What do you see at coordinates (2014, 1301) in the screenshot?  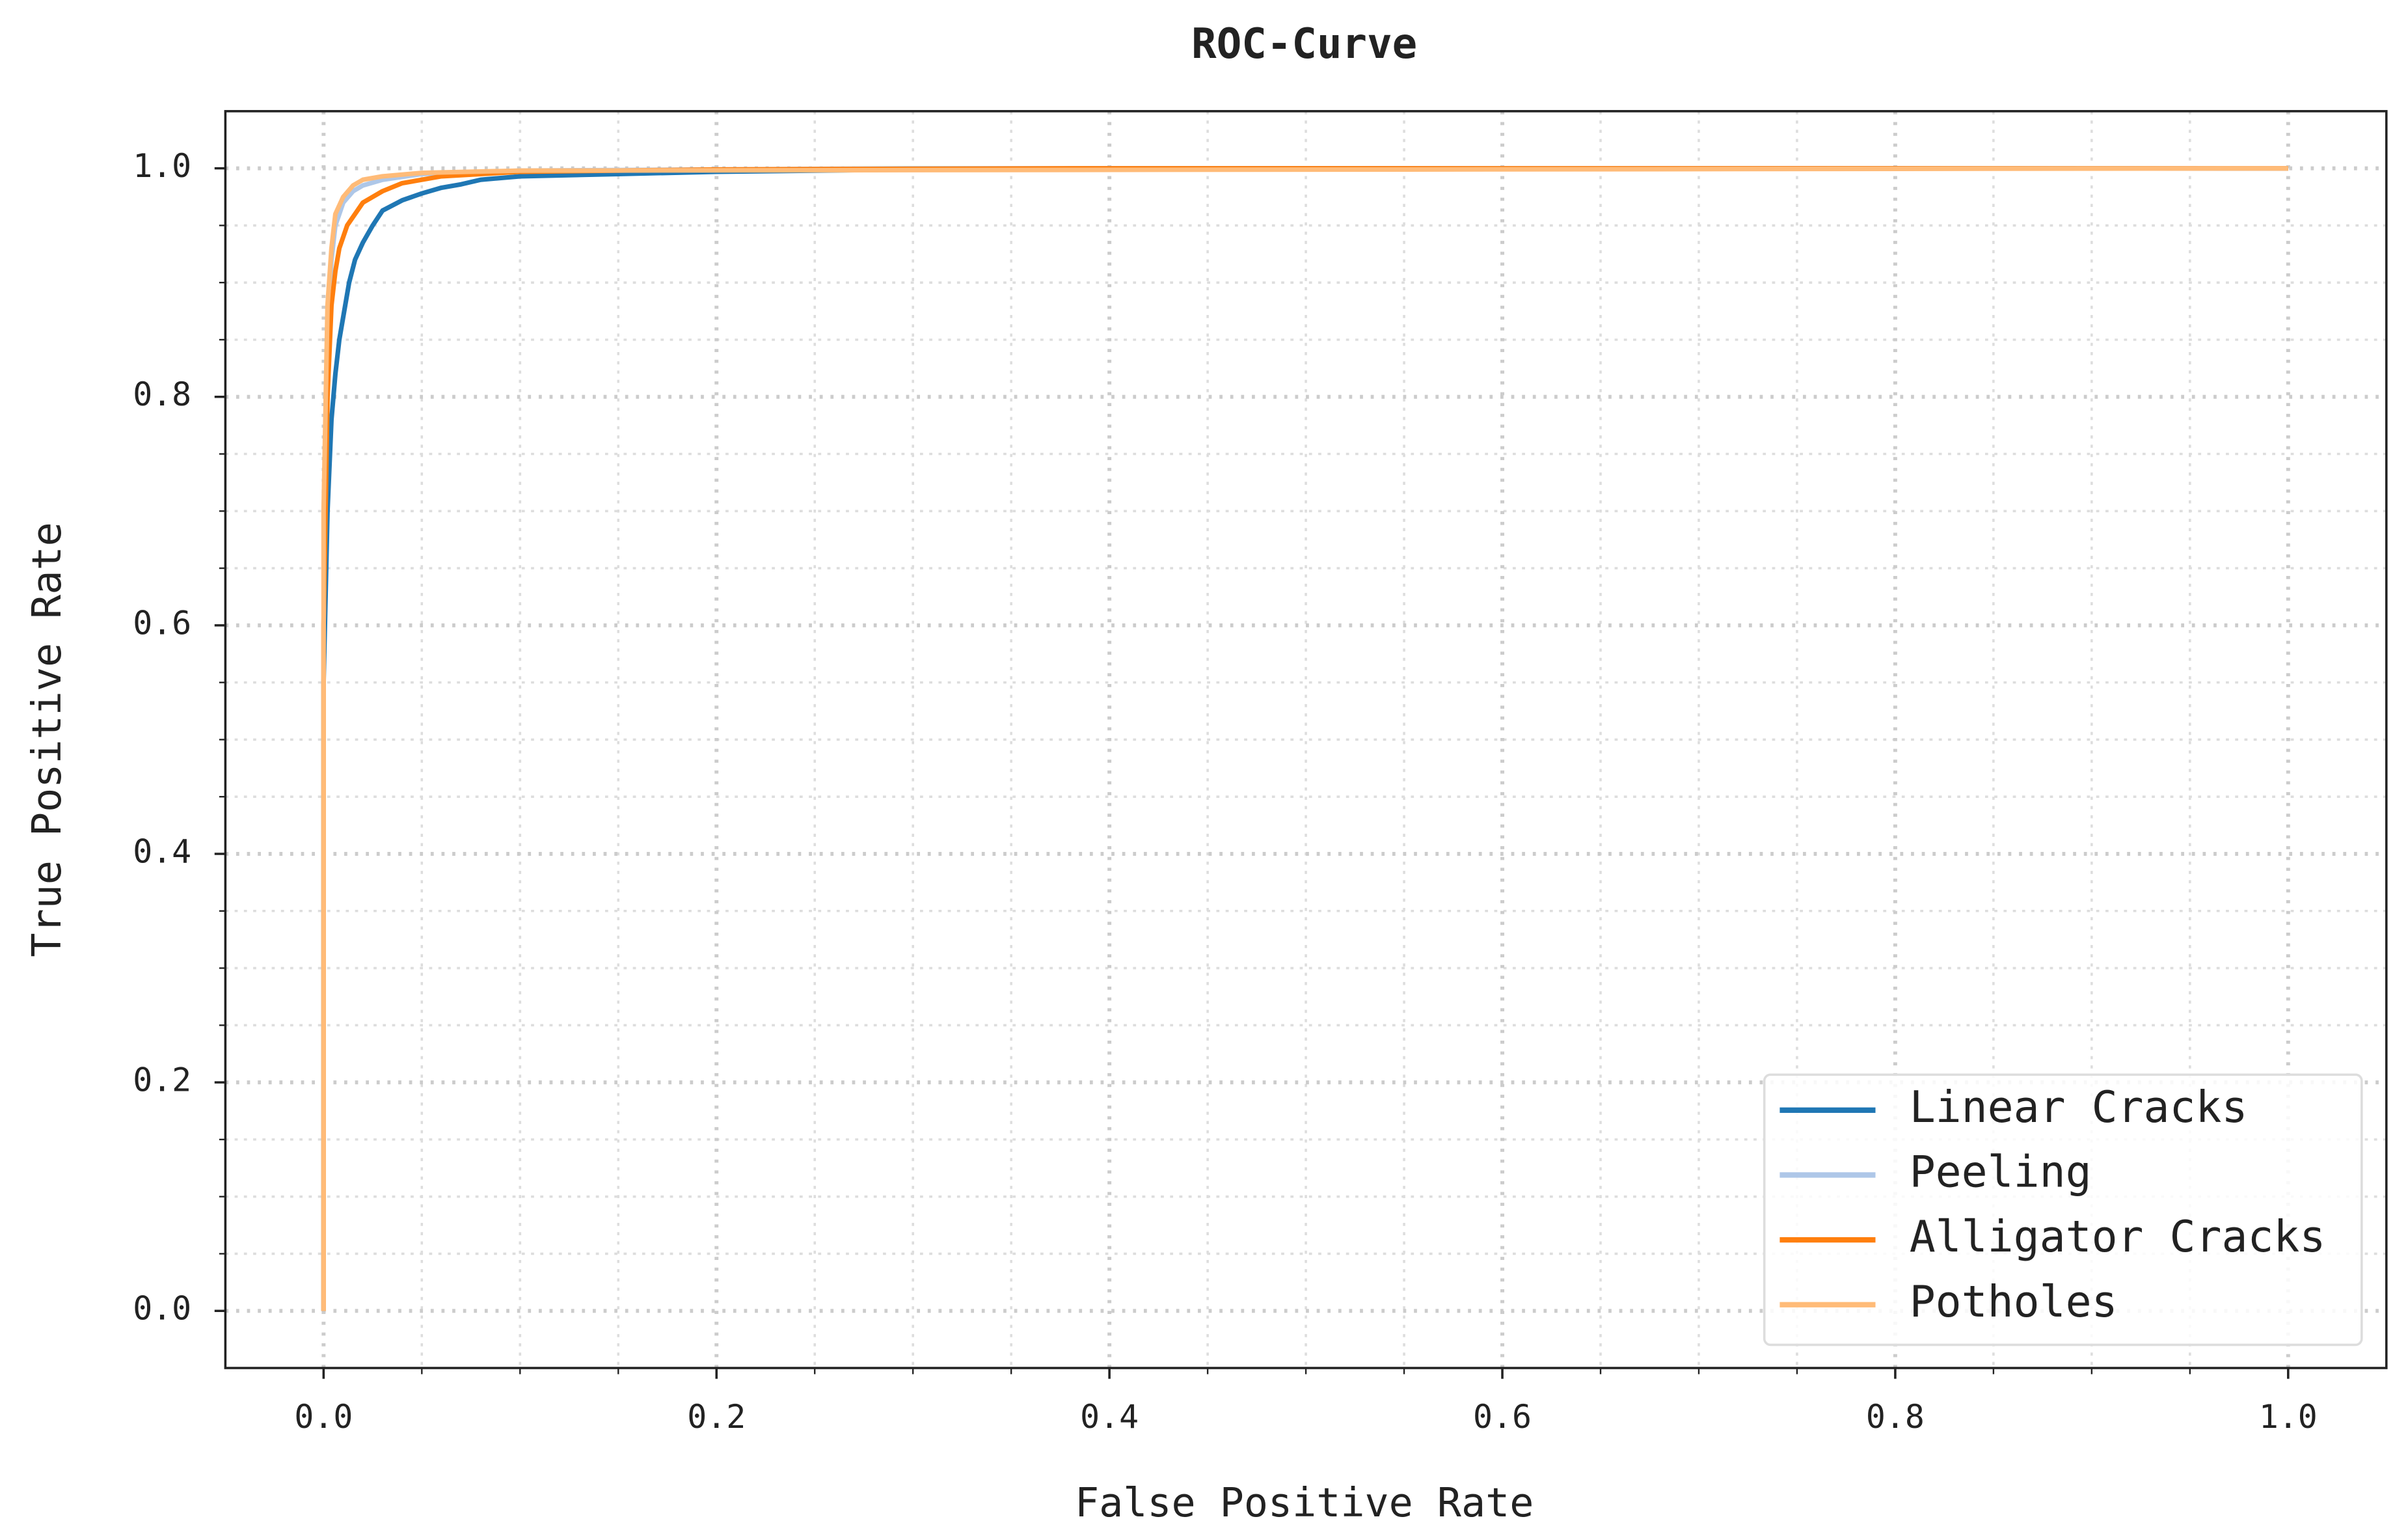 I see `legend-label: Potholes` at bounding box center [2014, 1301].